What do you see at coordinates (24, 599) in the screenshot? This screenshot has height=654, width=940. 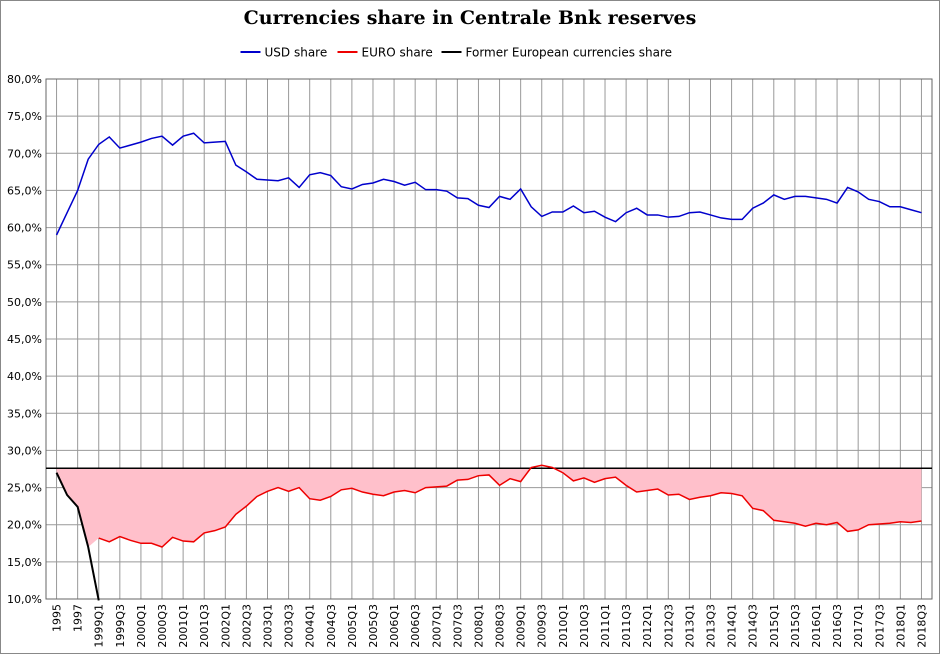 I see `y-tick-label: 10,0%` at bounding box center [24, 599].